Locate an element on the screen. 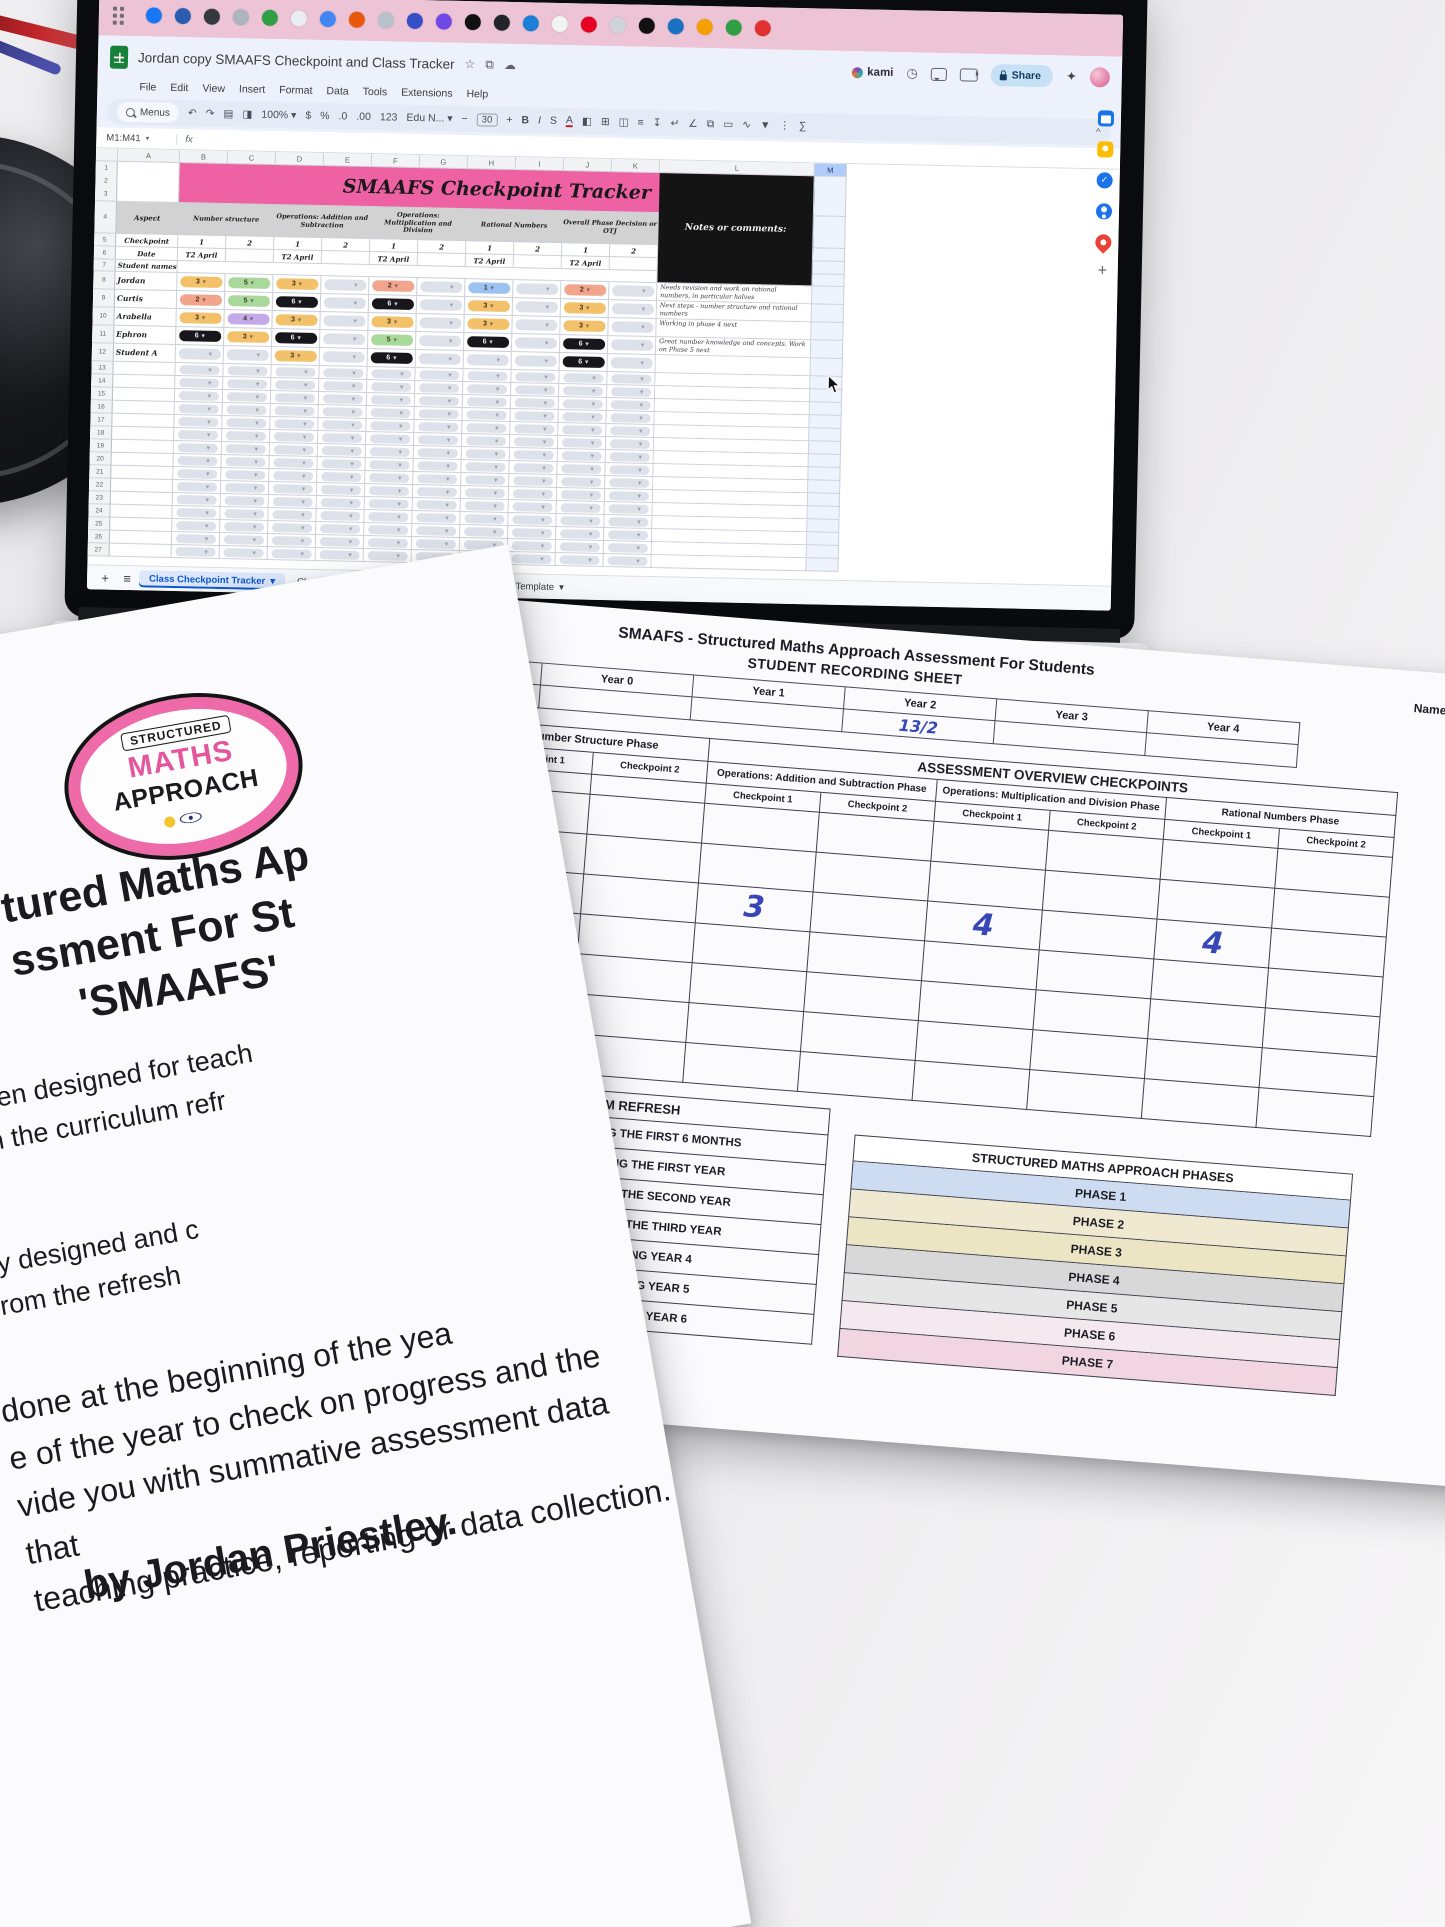 The height and width of the screenshot is (1927, 1445). grid-cell: 1 is located at coordinates (202, 242).